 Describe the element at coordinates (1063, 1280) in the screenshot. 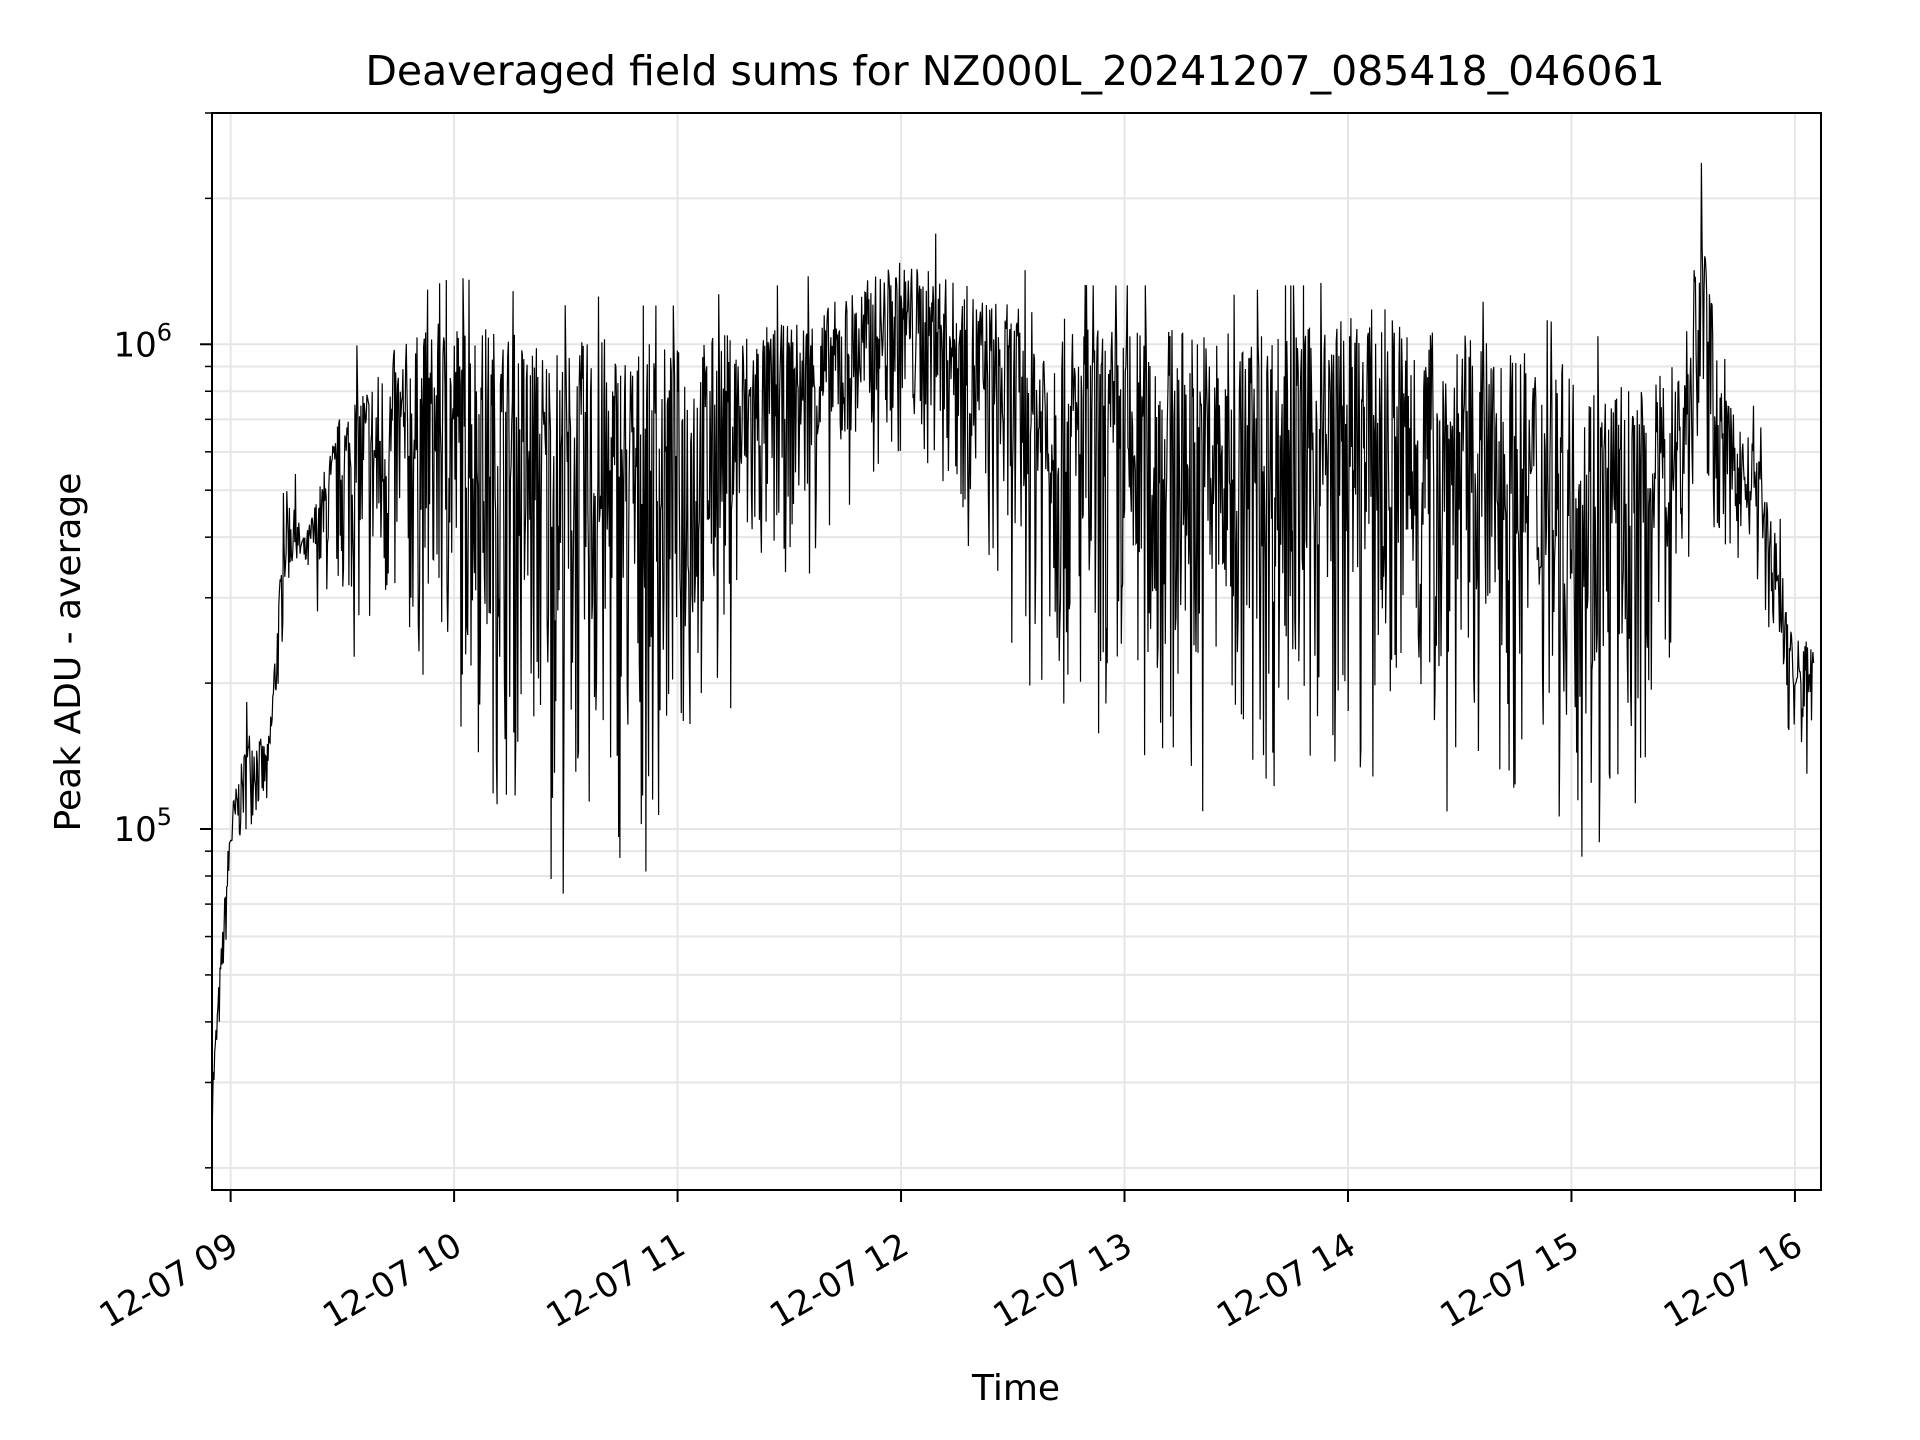

I see `x-tick-label: 12-07 13` at that location.